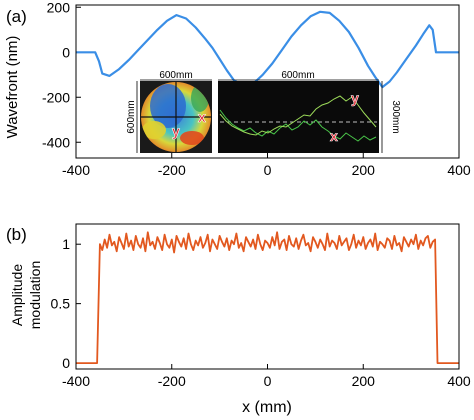 Image resolution: width=474 pixels, height=420 pixels. I want to click on inset-map-red-region, so click(192, 138).